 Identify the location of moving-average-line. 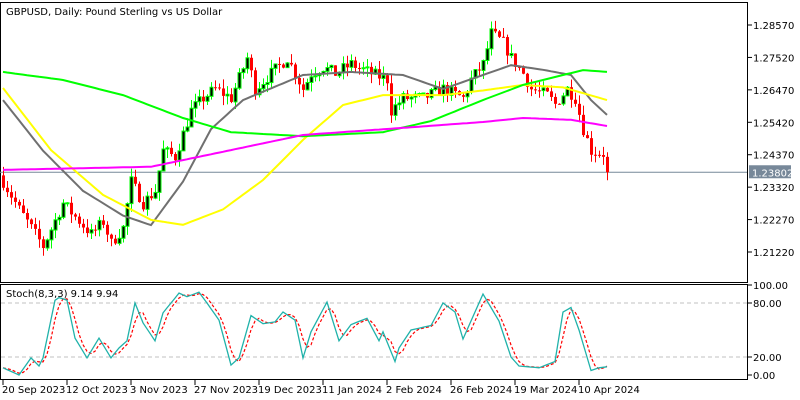
(305, 143).